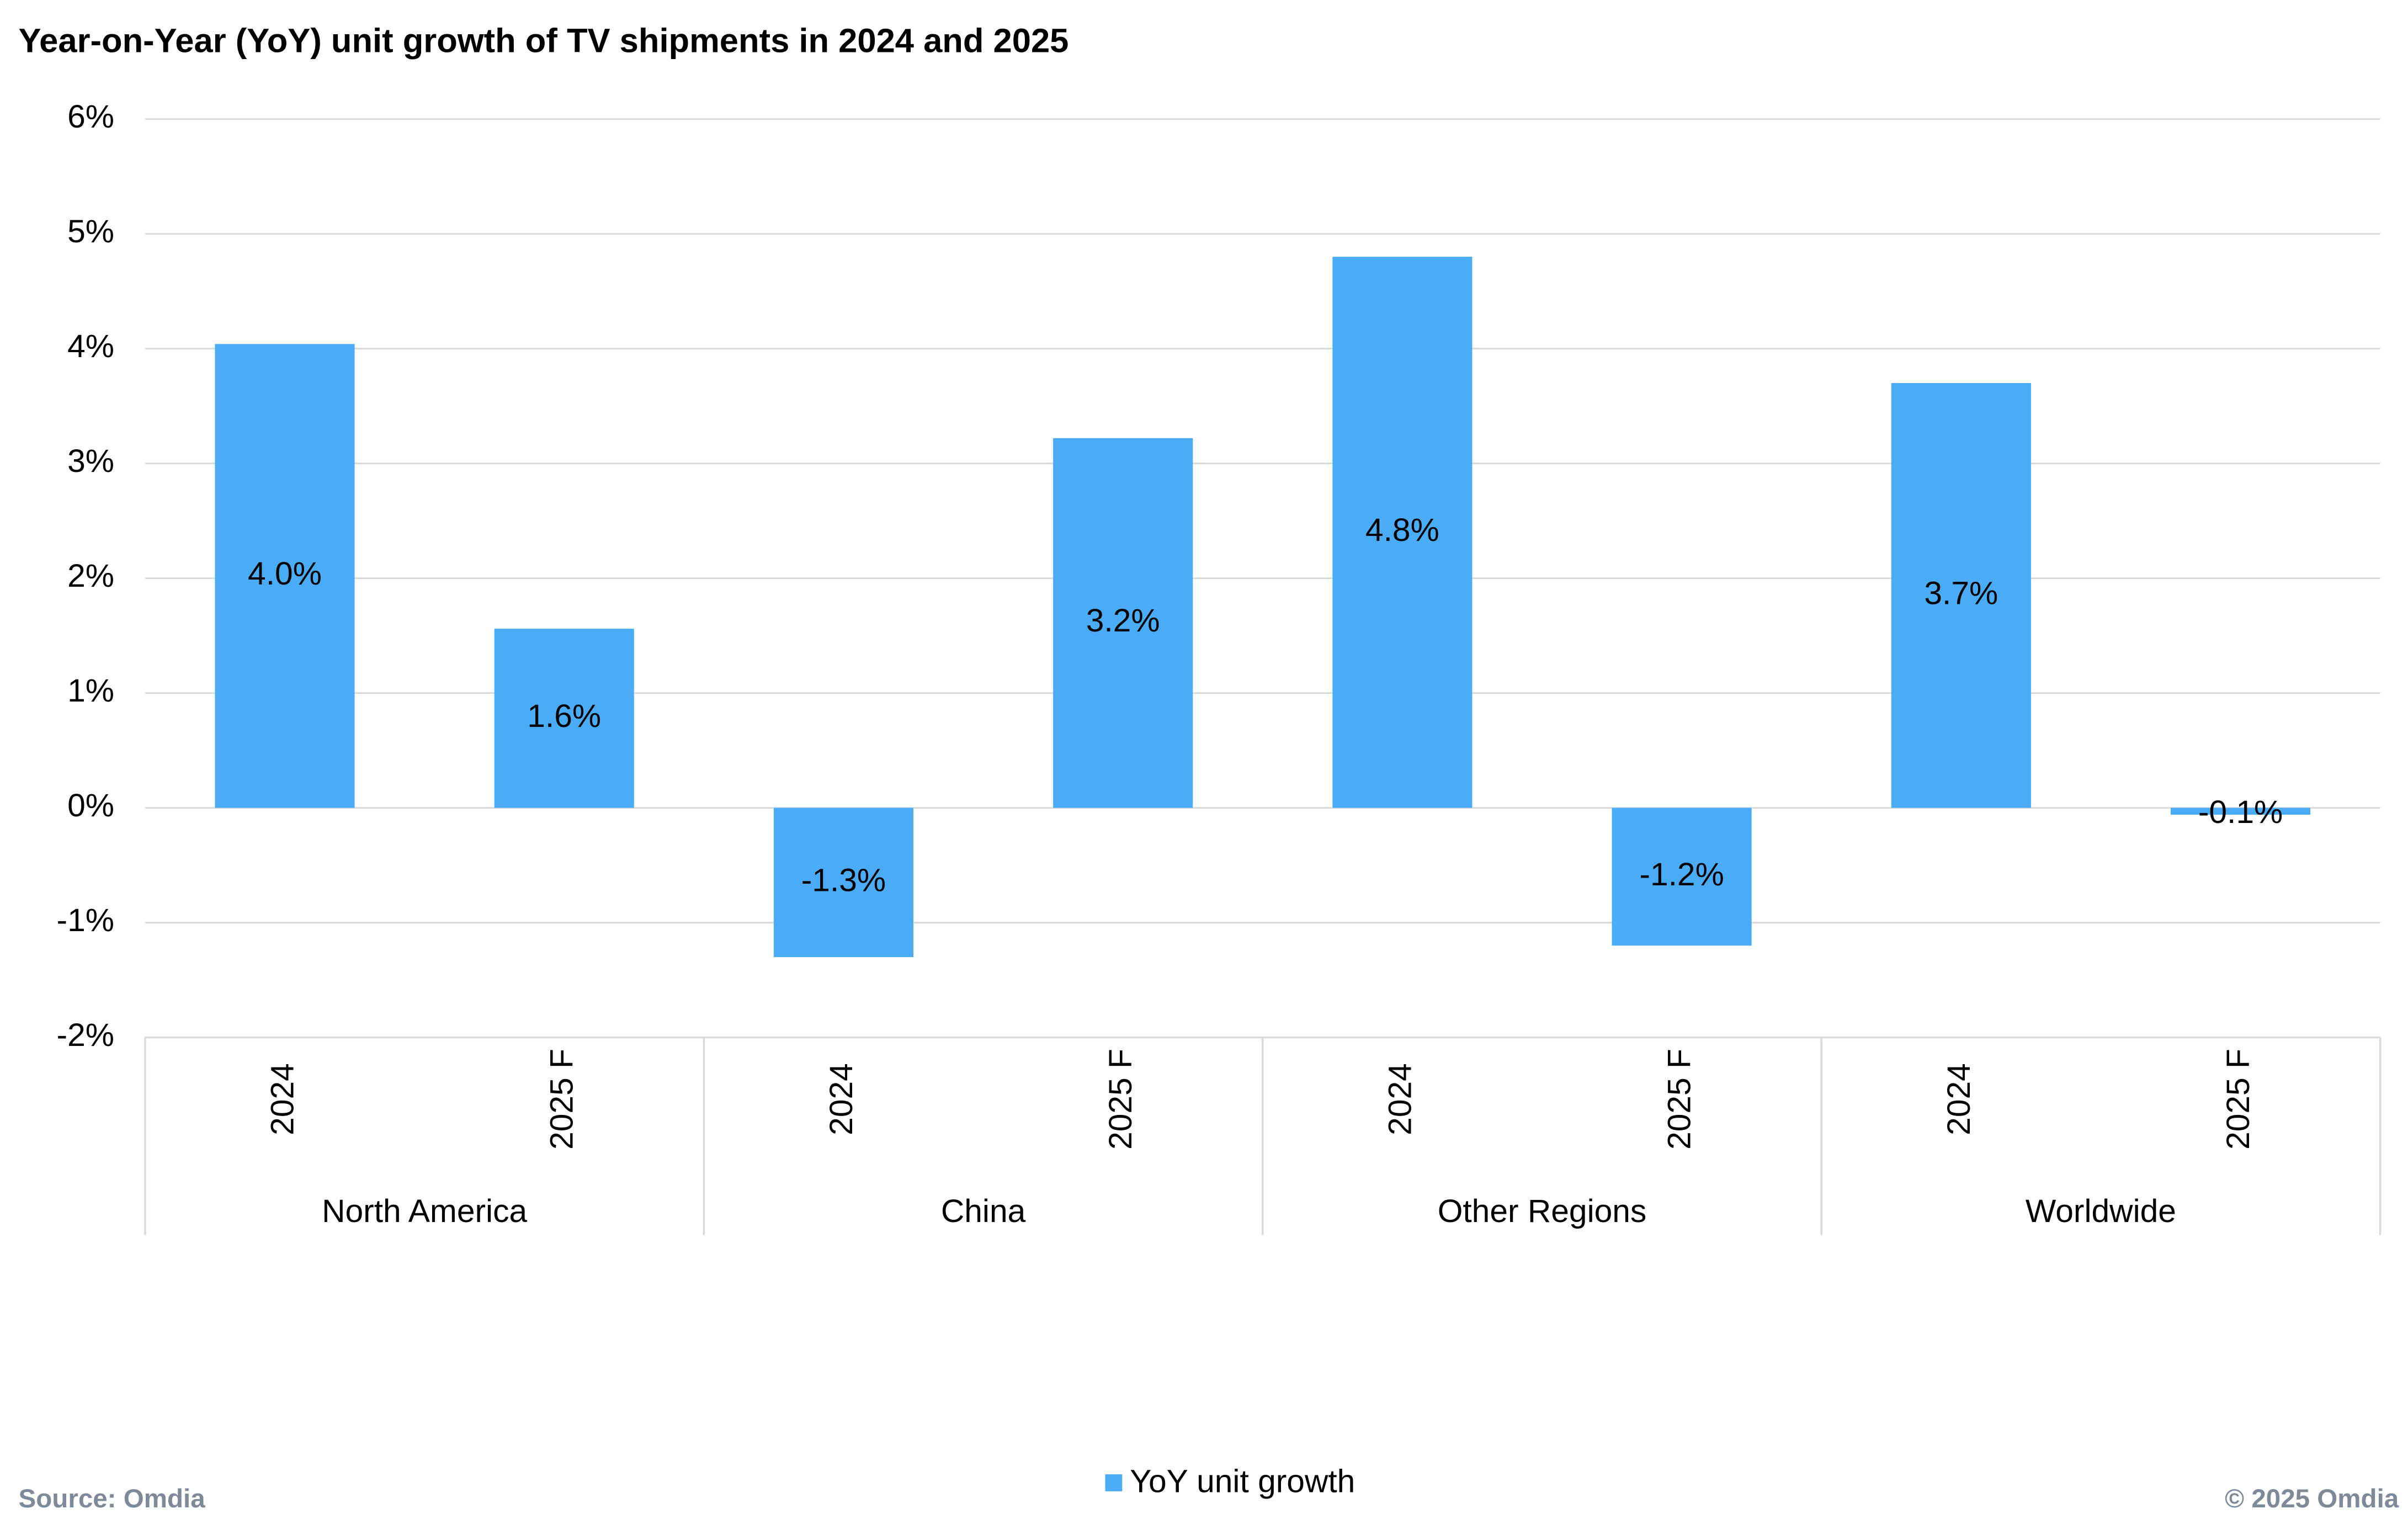  I want to click on copyright: © 2025 Omdia, so click(2312, 1498).